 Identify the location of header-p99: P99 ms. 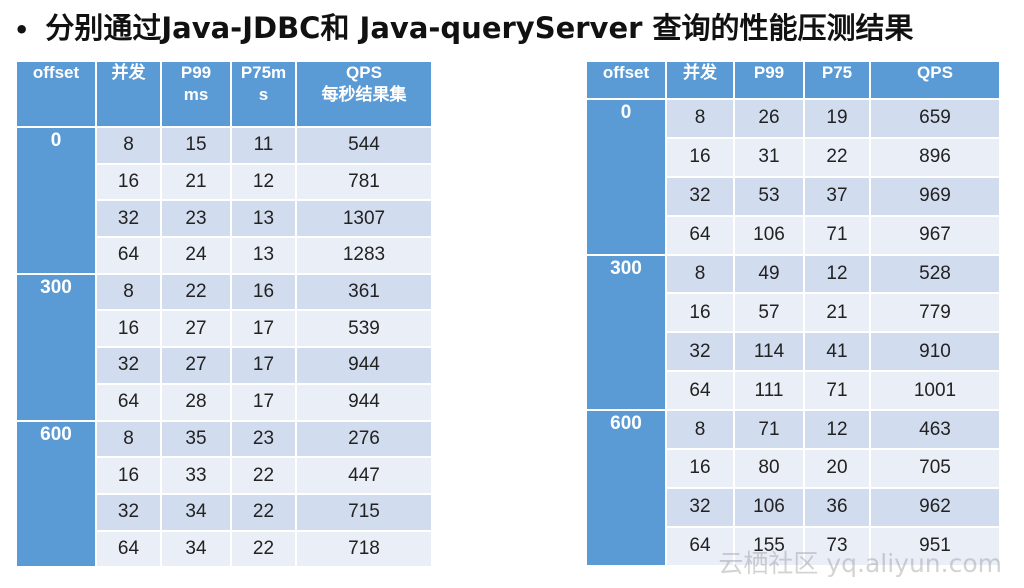
(196, 94).